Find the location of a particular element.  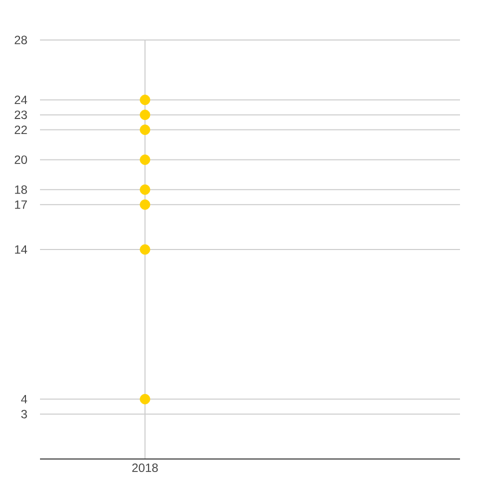

y-tick-label: 28 is located at coordinates (20, 40).